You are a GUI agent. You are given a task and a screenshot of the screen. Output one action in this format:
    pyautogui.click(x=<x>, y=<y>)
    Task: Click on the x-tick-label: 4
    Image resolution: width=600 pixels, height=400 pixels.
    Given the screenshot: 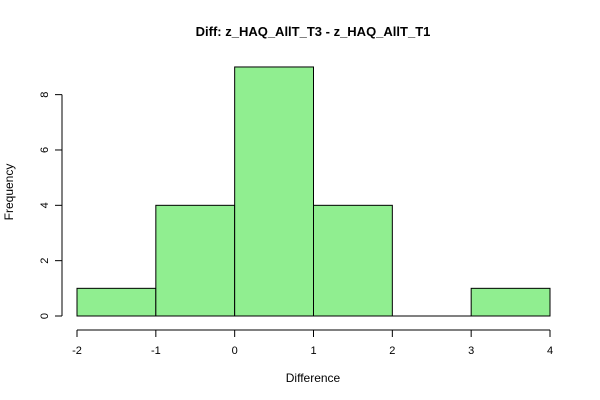 What is the action you would take?
    pyautogui.click(x=550, y=351)
    